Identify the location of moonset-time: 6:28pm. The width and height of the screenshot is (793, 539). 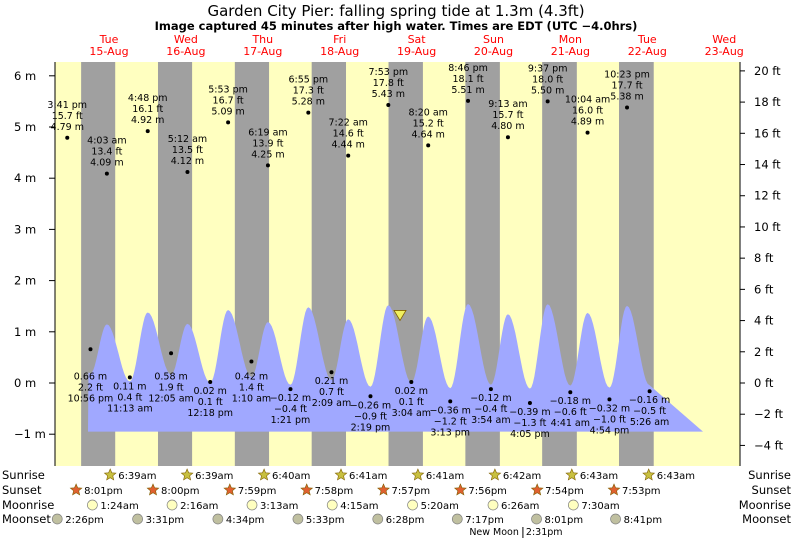
(405, 520).